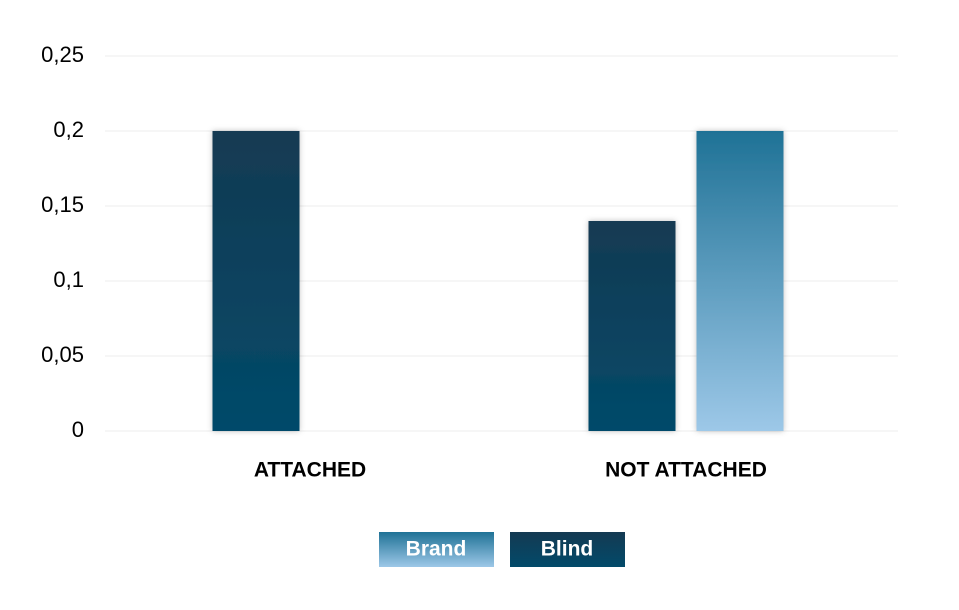 The height and width of the screenshot is (610, 959). Describe the element at coordinates (78, 429) in the screenshot. I see `y-tick-label: 0` at that location.